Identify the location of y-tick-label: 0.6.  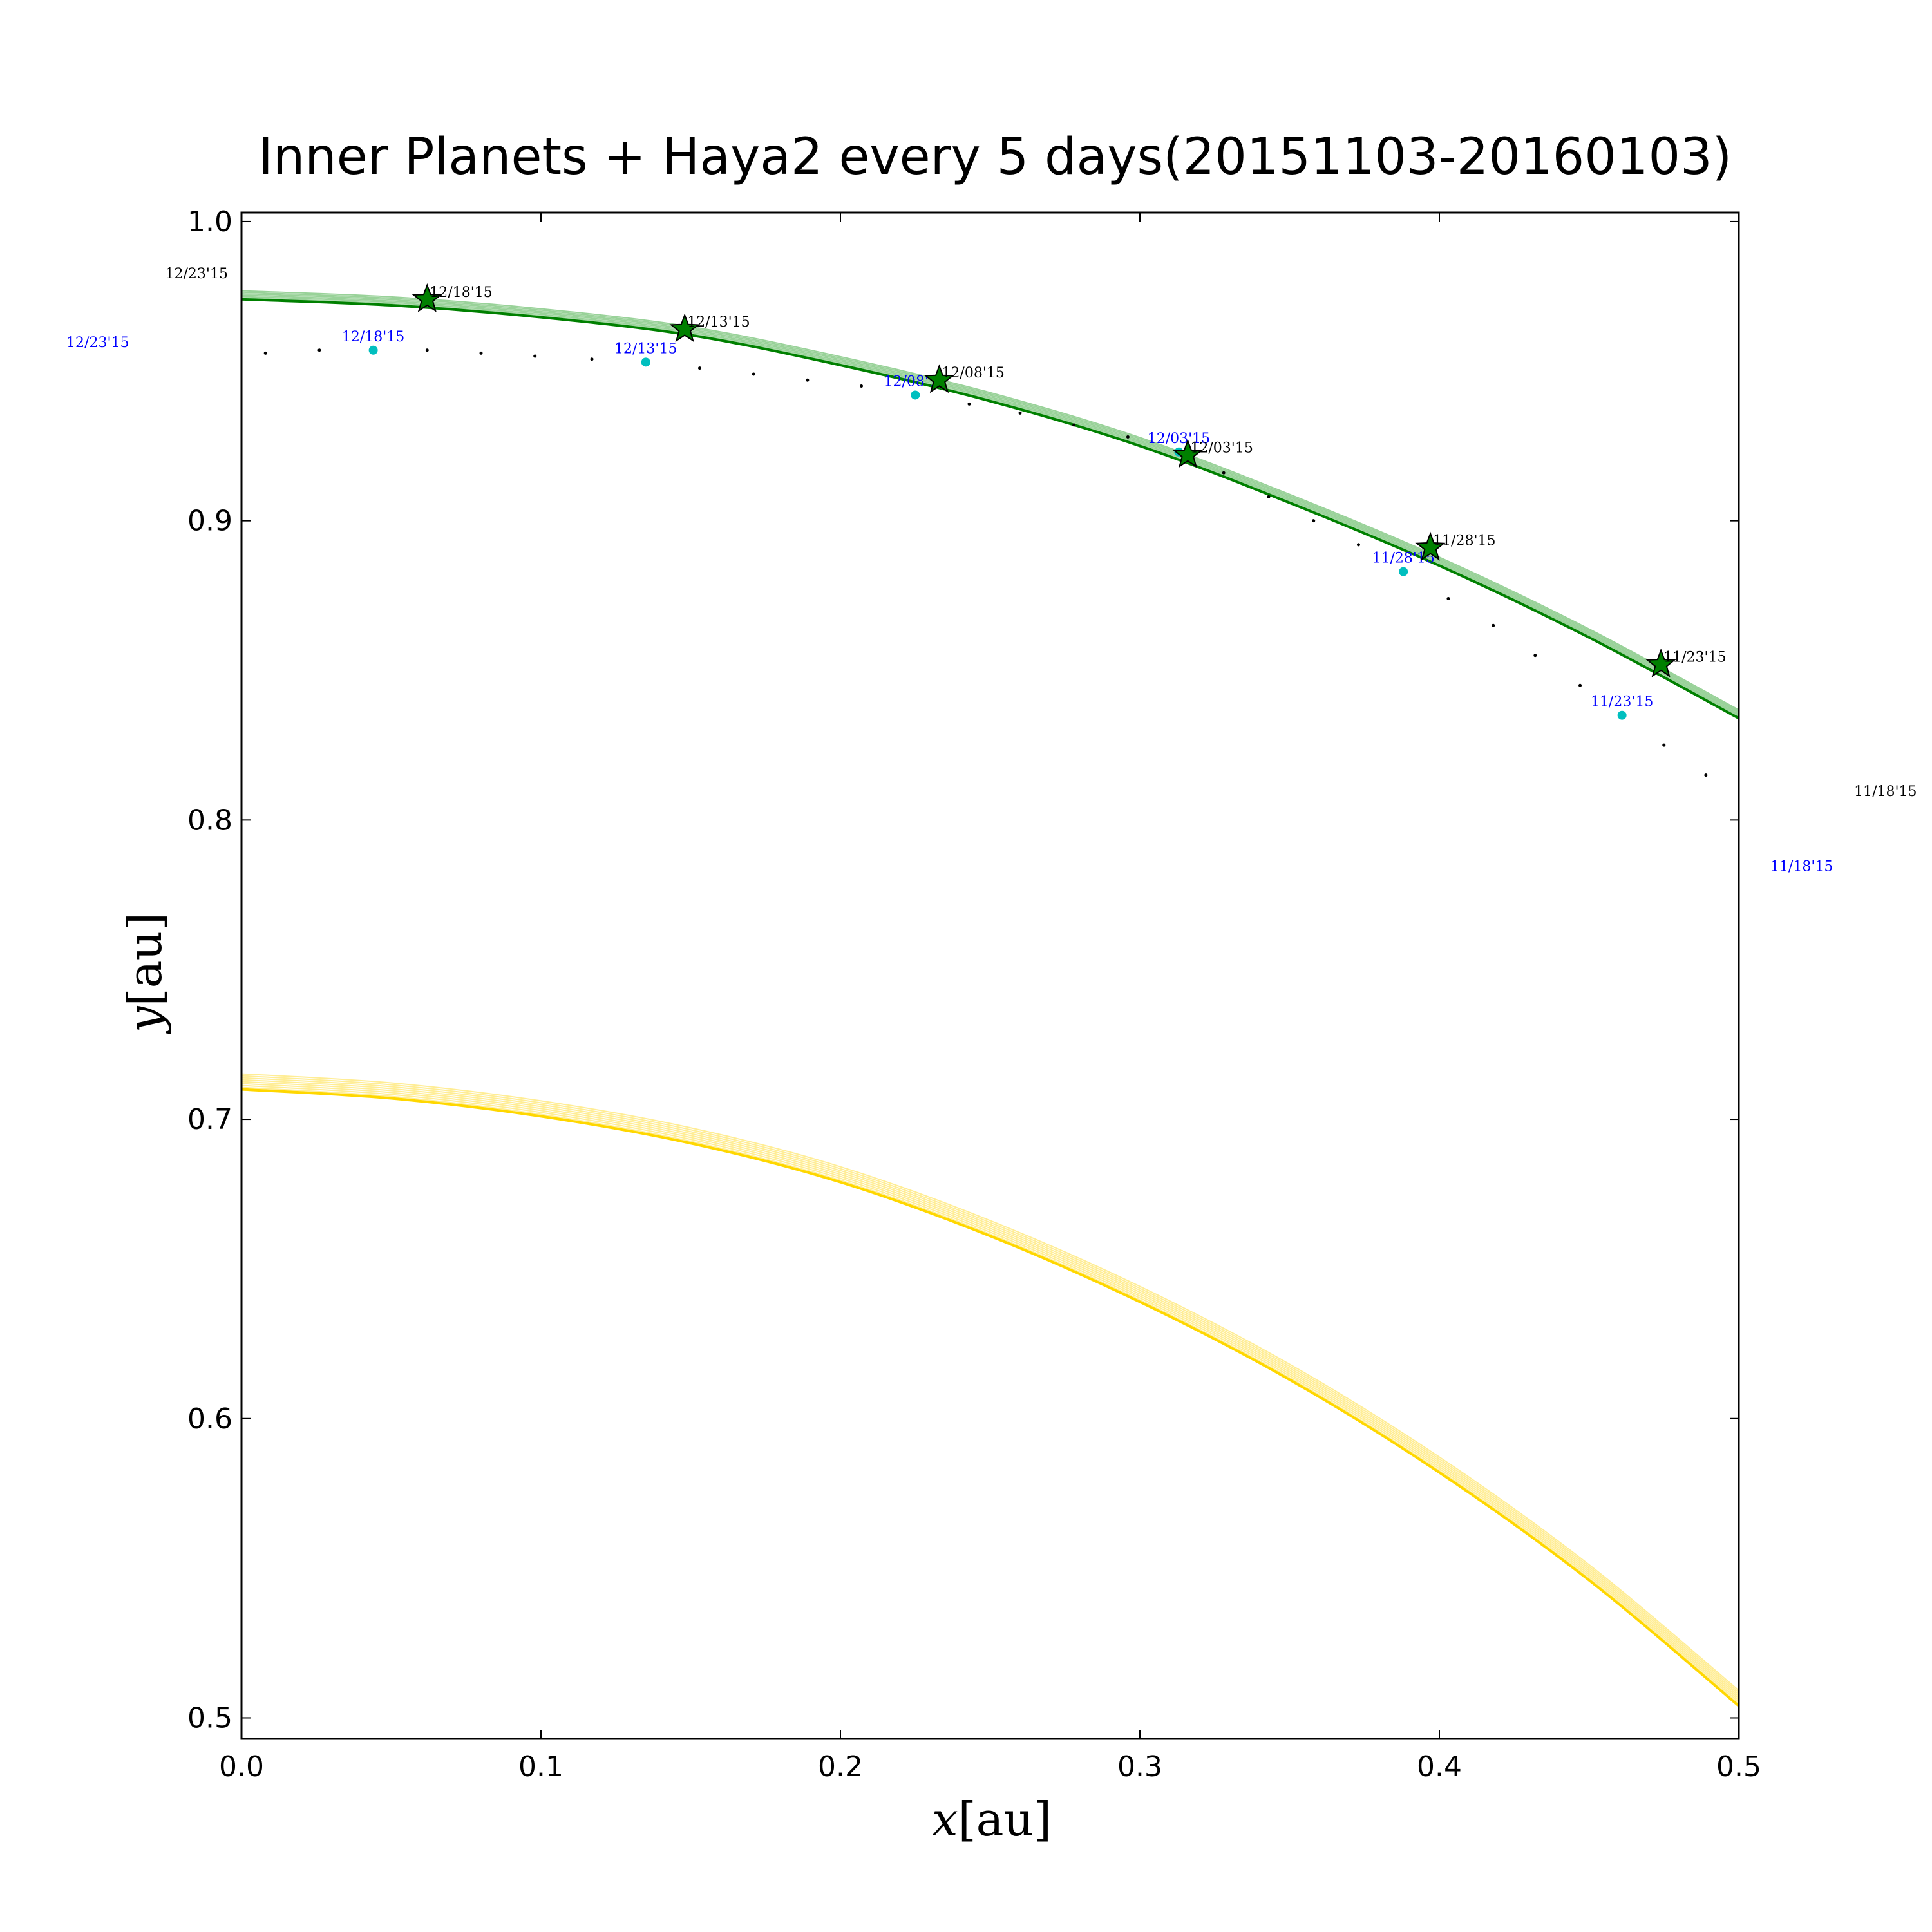
(209, 1419).